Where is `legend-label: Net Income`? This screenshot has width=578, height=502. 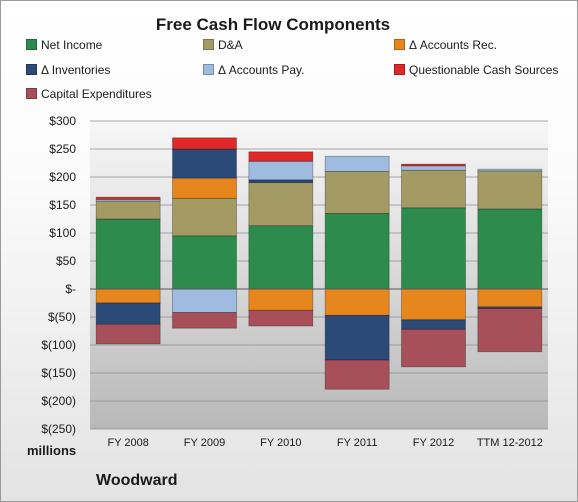
legend-label: Net Income is located at coordinates (72, 45).